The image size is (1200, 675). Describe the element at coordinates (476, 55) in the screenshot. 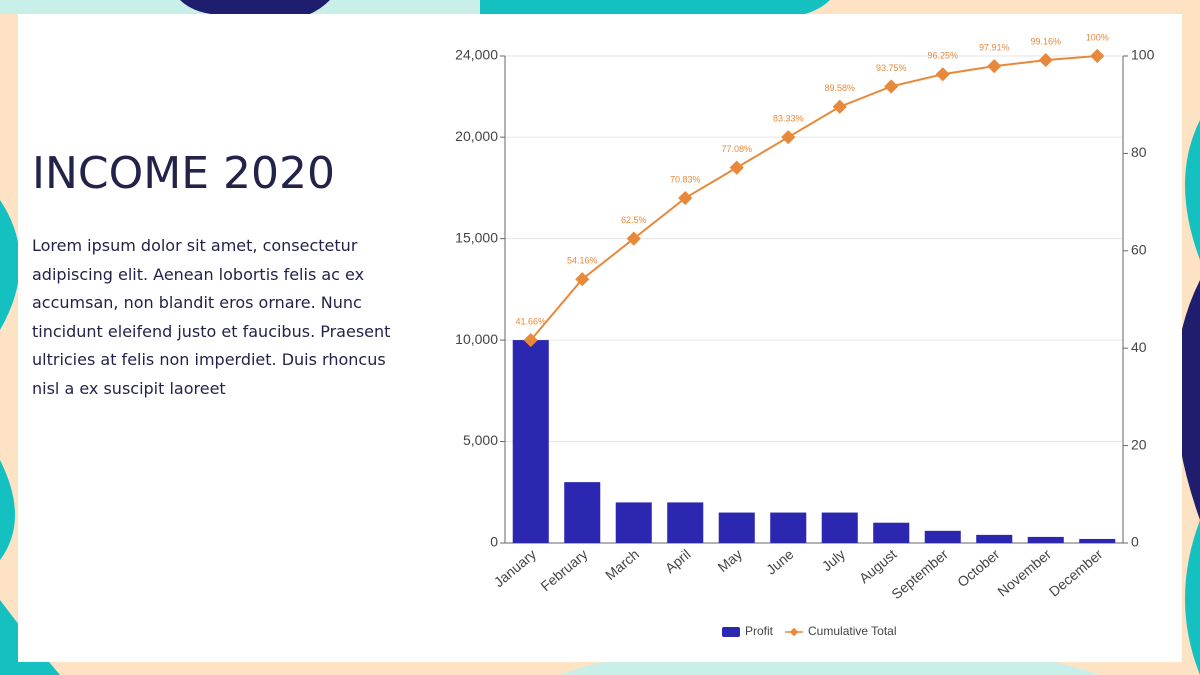

I see `y-tick-label: 24,000` at that location.